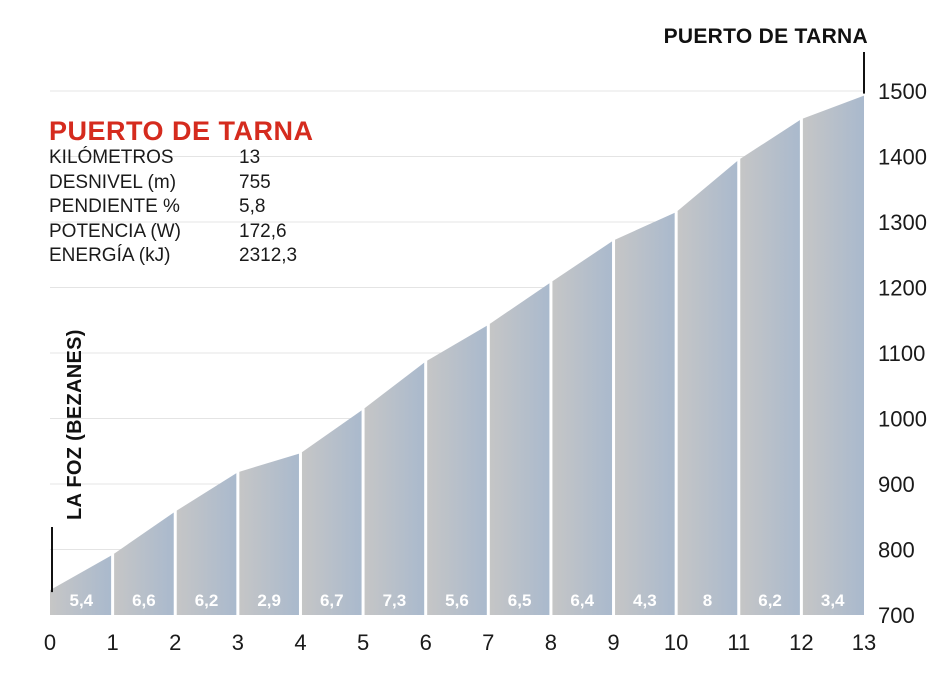  Describe the element at coordinates (181, 131) in the screenshot. I see `info-title: PUERTO DE TARNA` at that location.